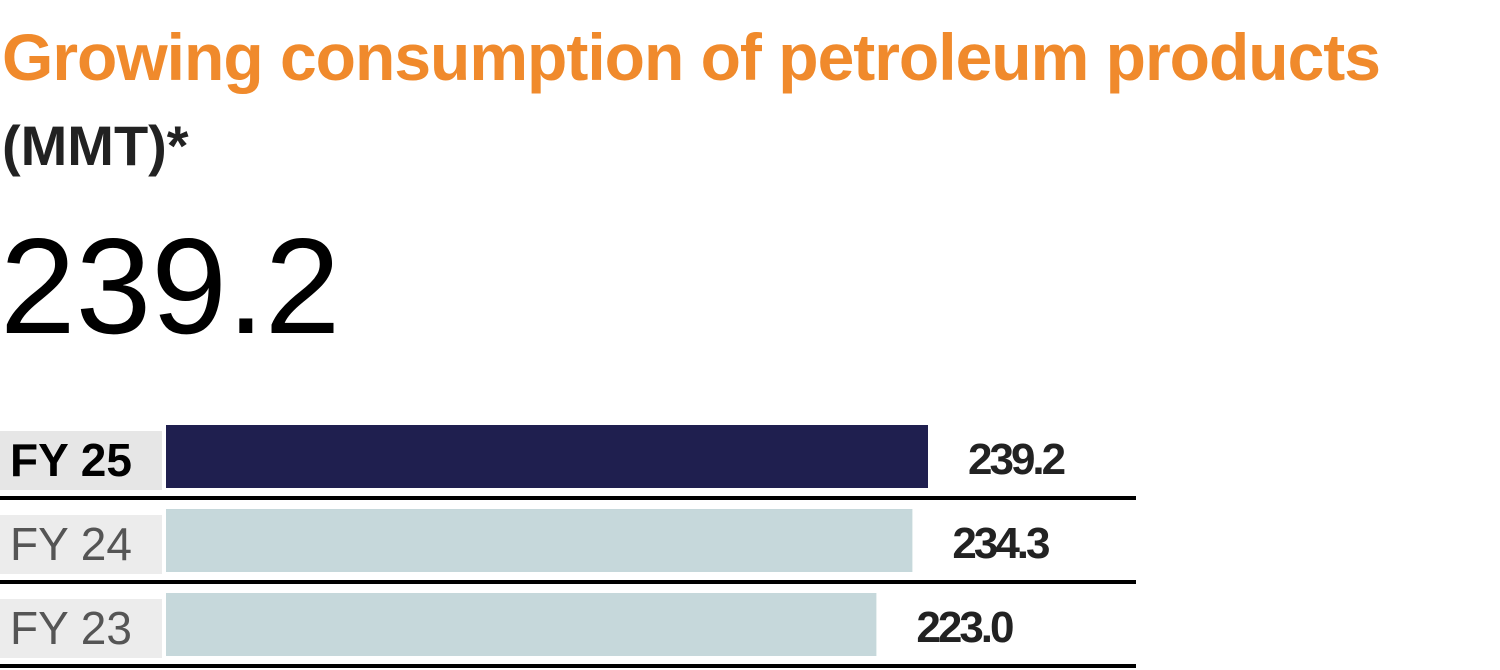 The width and height of the screenshot is (1500, 670). I want to click on category-label: FY 25, so click(71, 460).